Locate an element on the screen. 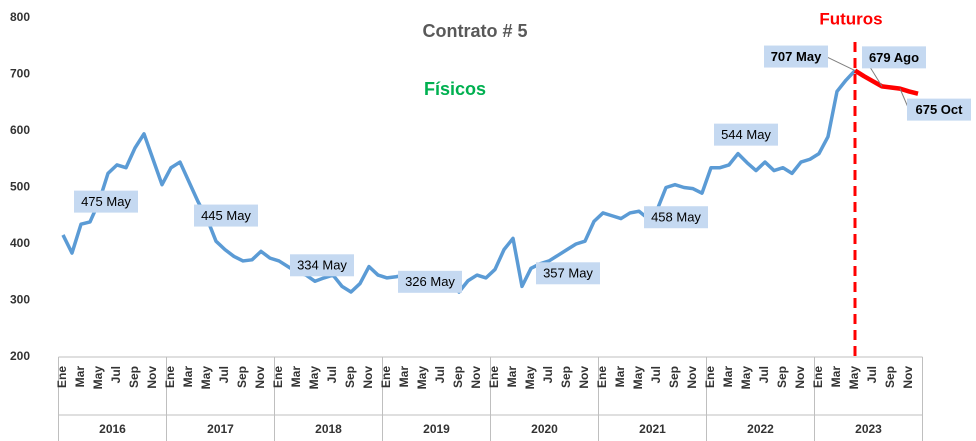 The width and height of the screenshot is (976, 441). data-label: 679 Ago is located at coordinates (894, 57).